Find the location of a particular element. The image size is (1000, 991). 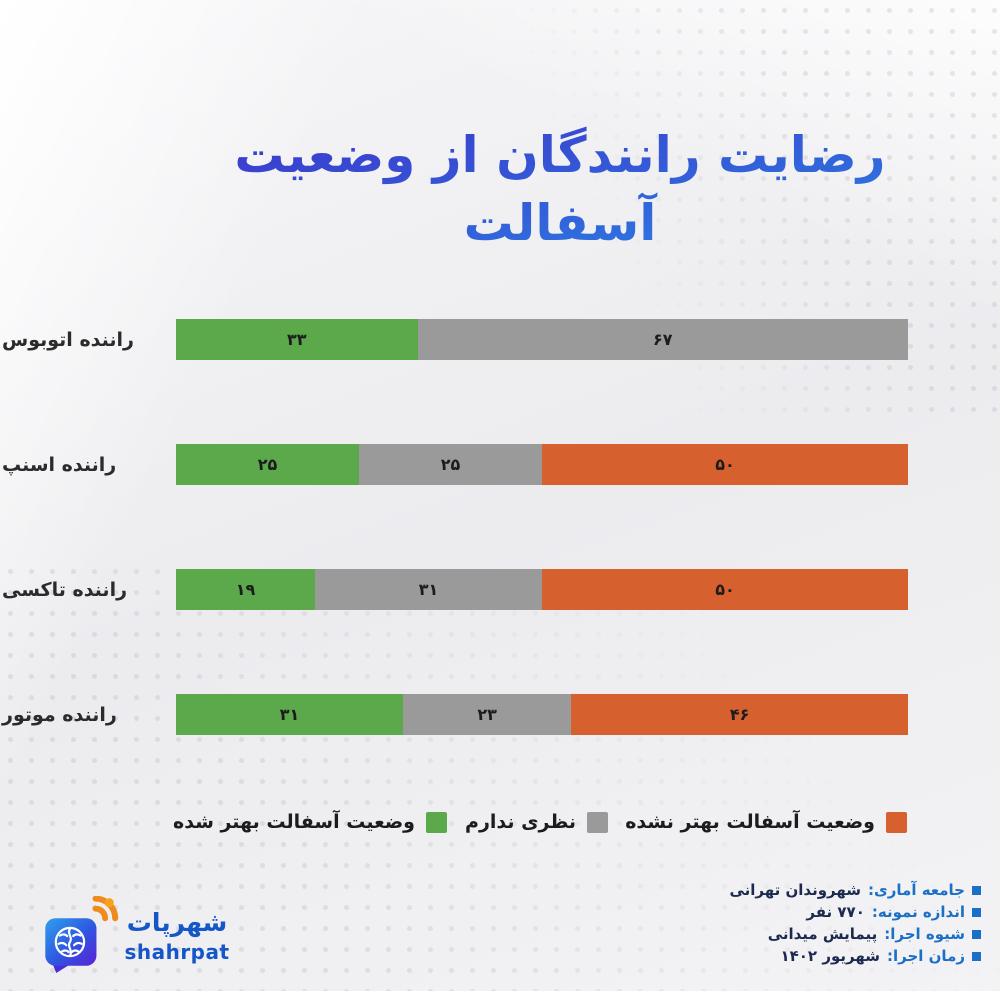

logo-name-fa: شهرپات is located at coordinates (177, 922).